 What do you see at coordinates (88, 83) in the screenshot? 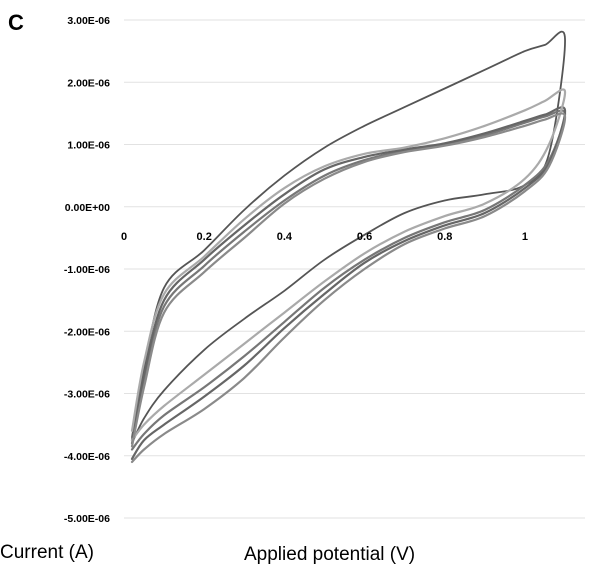
I see `y-tick-label: 2.00E-06` at bounding box center [88, 83].